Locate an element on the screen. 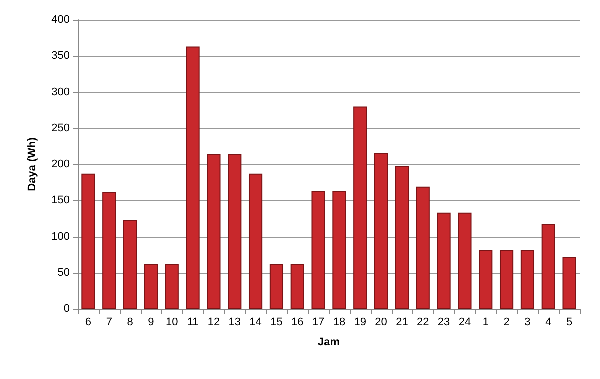  y-tick-label: 50 is located at coordinates (64, 272).